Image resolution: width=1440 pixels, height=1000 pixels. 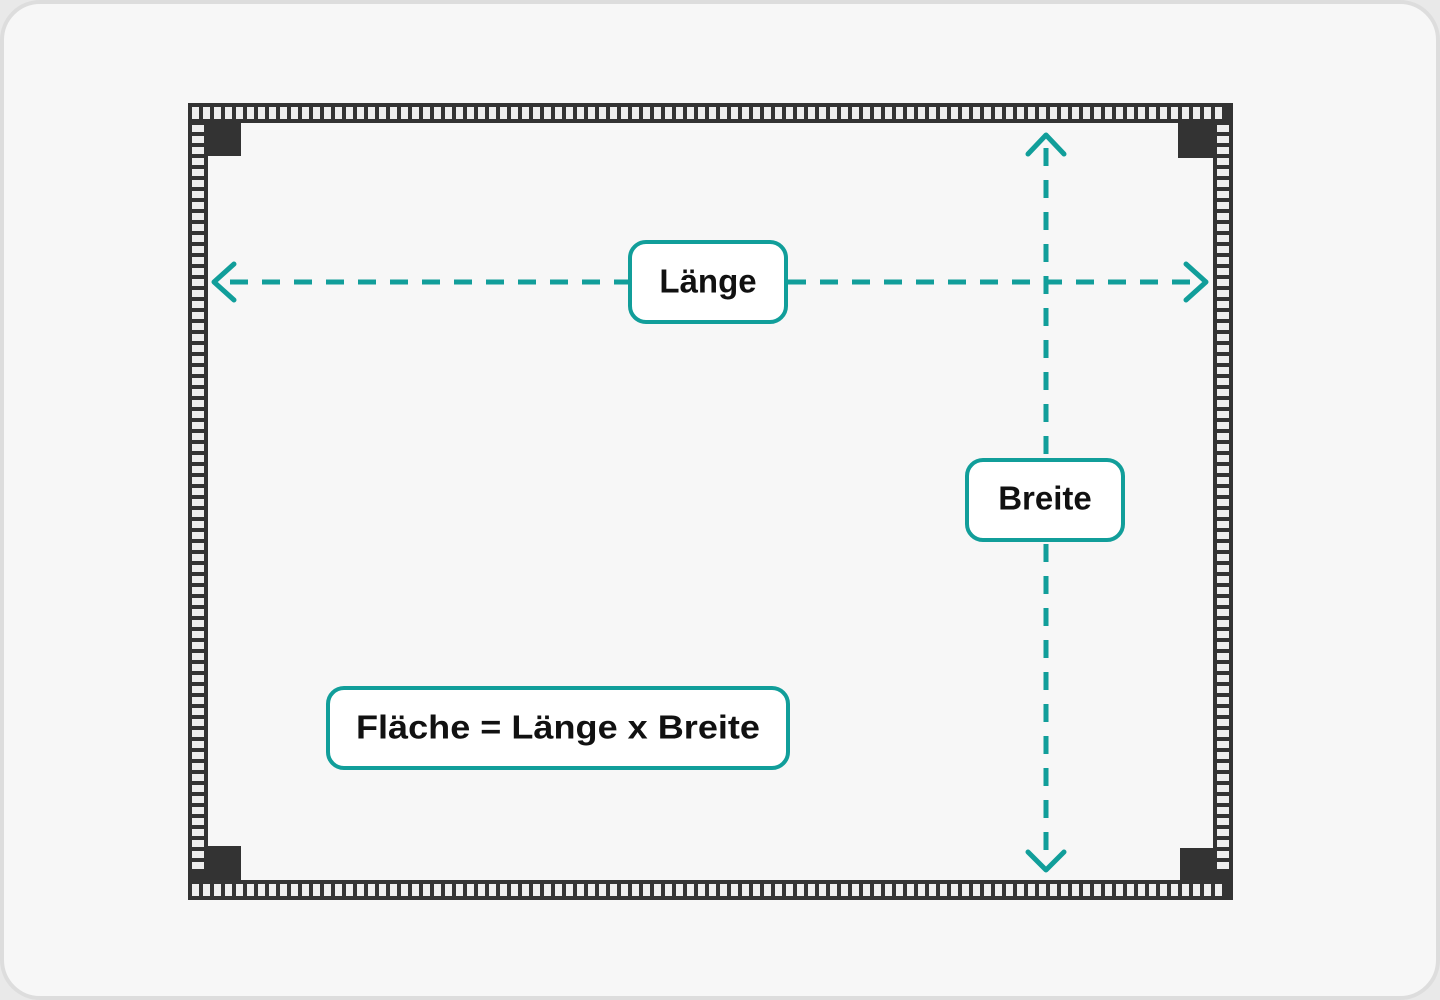 What do you see at coordinates (1195, 140) in the screenshot?
I see `corner-block-top-right` at bounding box center [1195, 140].